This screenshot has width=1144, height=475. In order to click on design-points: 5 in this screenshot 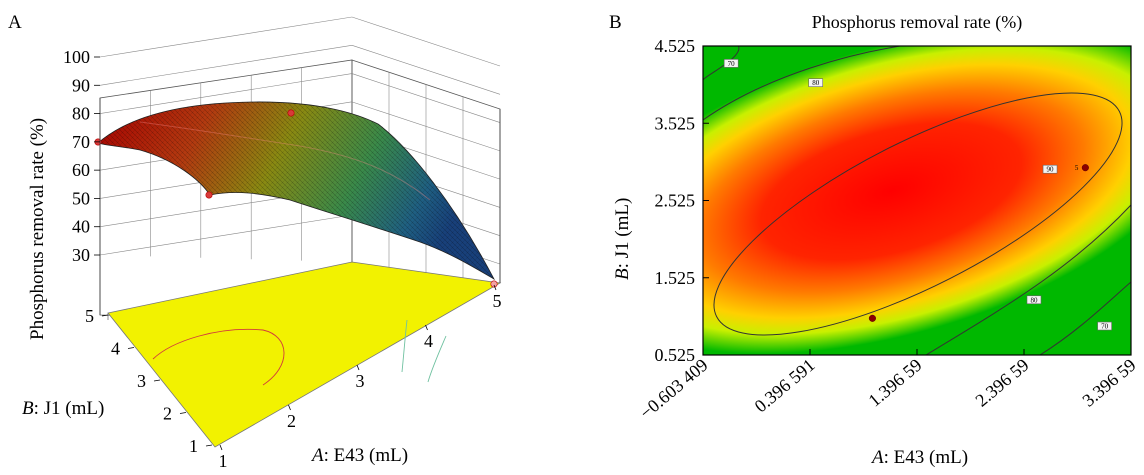, I will do `click(978, 243)`.